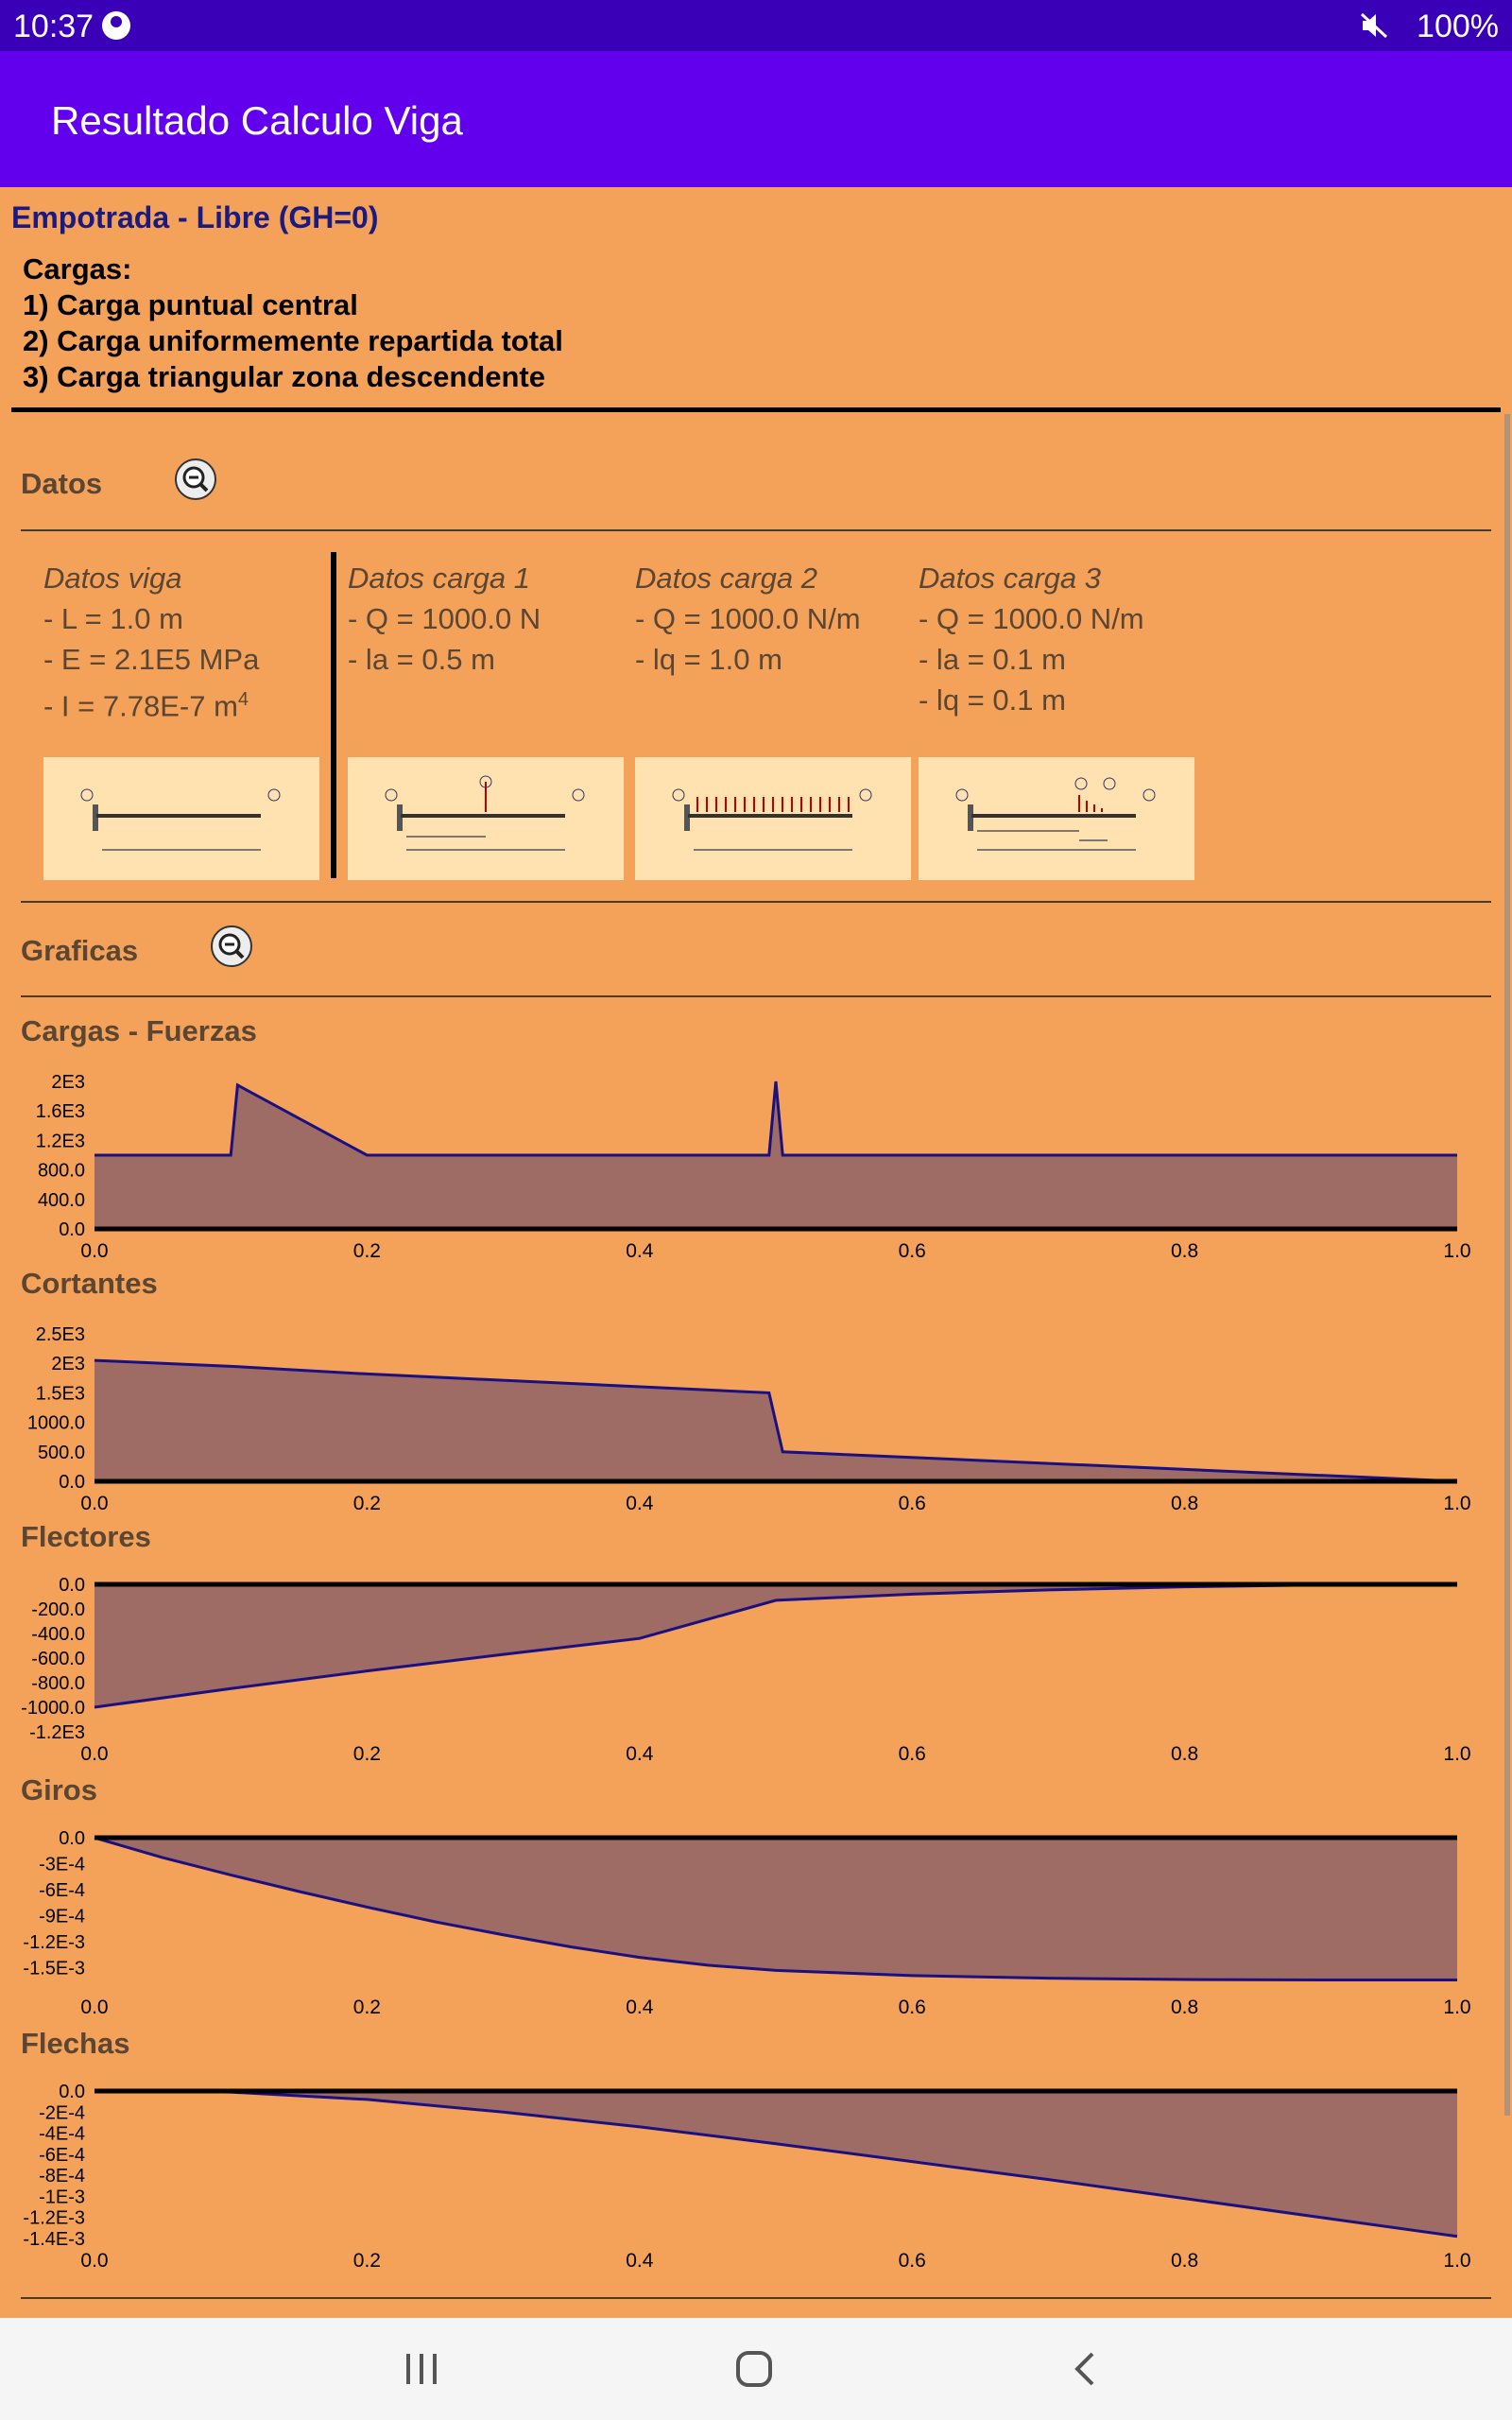 This screenshot has width=1512, height=2420. Describe the element at coordinates (181, 818) in the screenshot. I see `beam-diagram` at that location.